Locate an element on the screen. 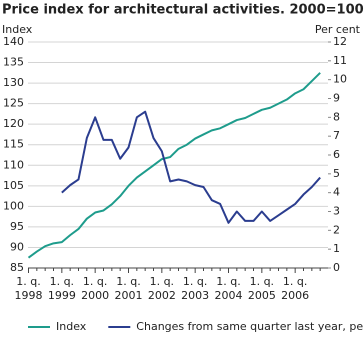 The image size is (364, 362). y-tick-label: 85 is located at coordinates (17, 267).